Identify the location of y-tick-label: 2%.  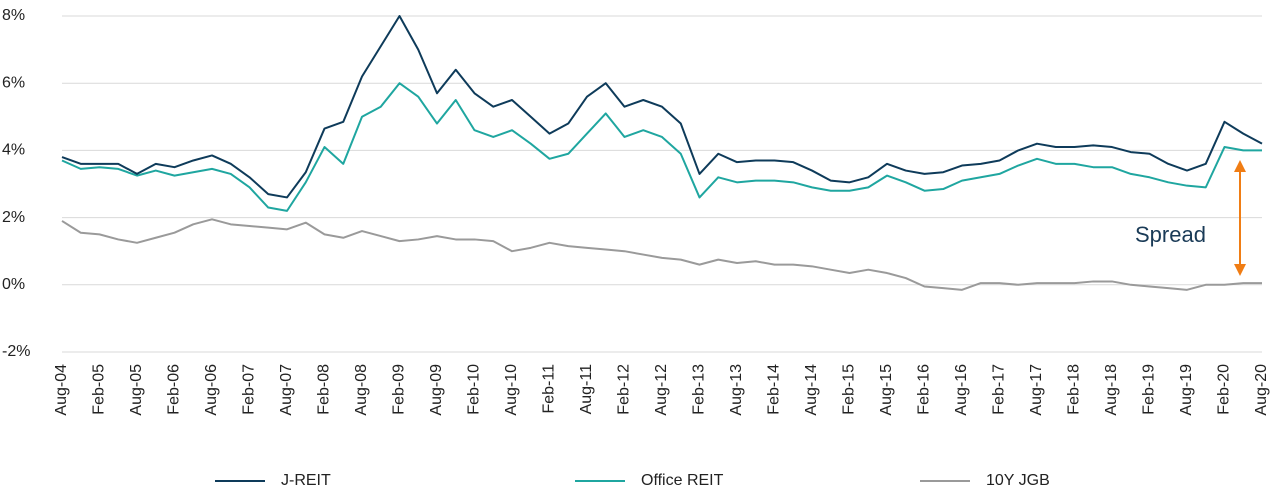
(13, 217).